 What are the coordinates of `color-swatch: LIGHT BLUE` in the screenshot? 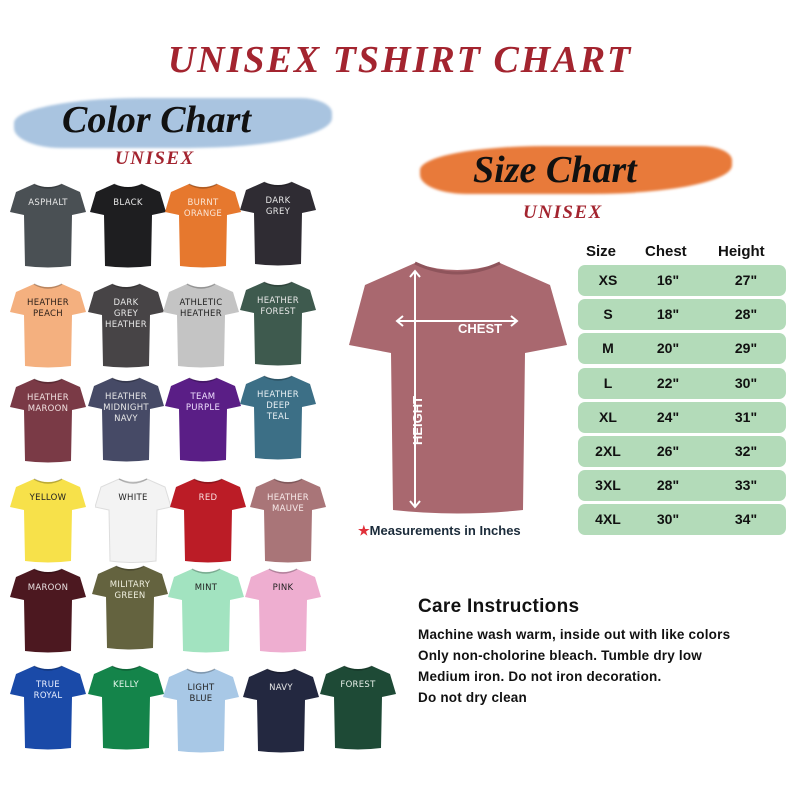 It's located at (201, 709).